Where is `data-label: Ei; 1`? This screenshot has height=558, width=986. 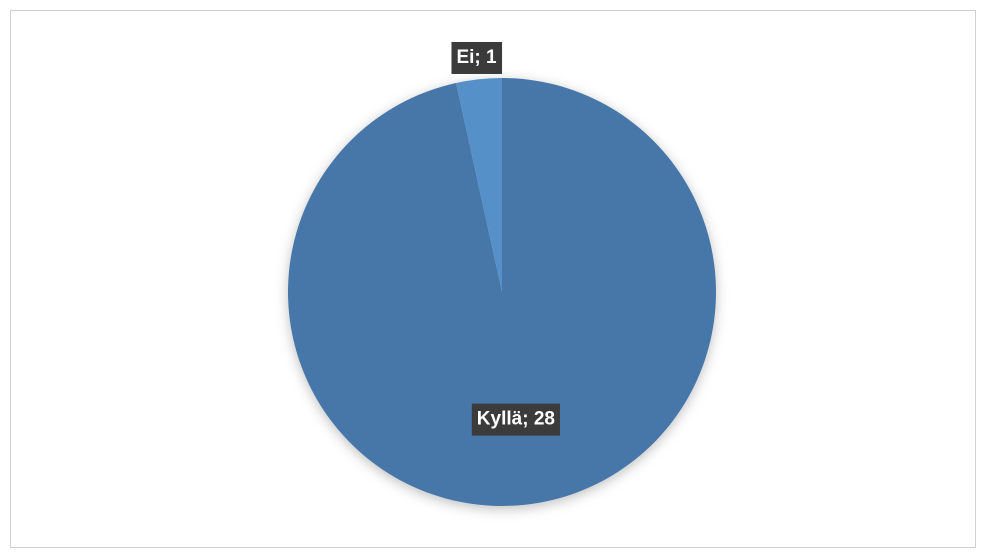 data-label: Ei; 1 is located at coordinates (476, 57).